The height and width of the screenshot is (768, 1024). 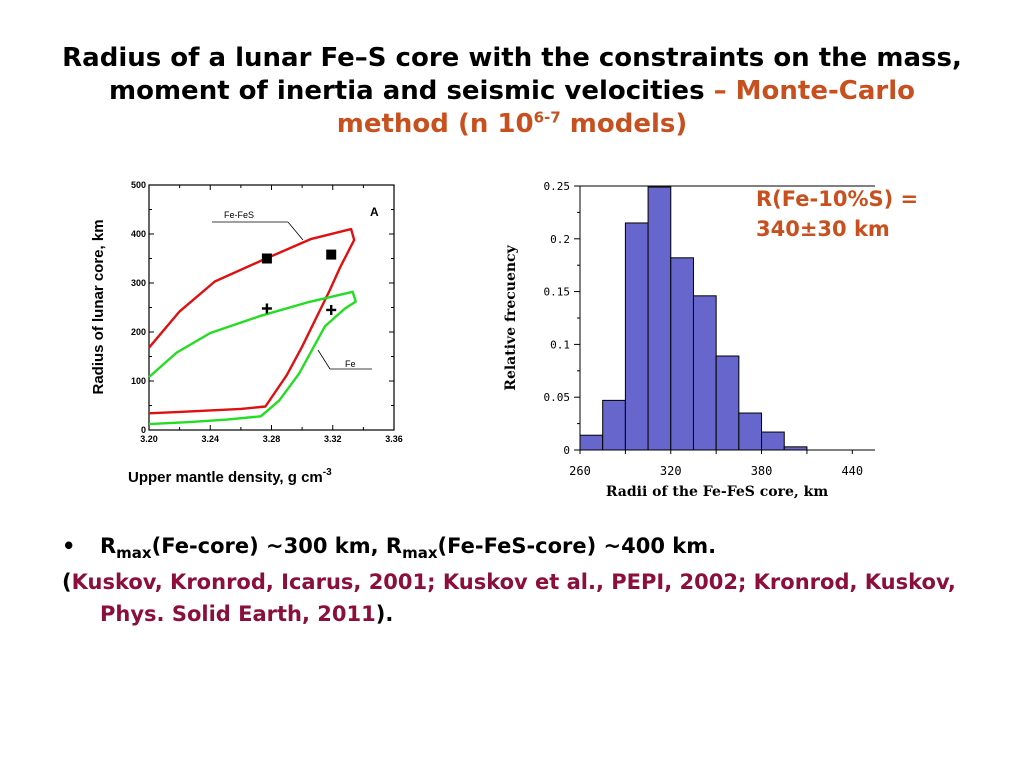 I want to click on chart-a-xlabel: Upper mantle density, g cm-3, so click(x=230, y=476).